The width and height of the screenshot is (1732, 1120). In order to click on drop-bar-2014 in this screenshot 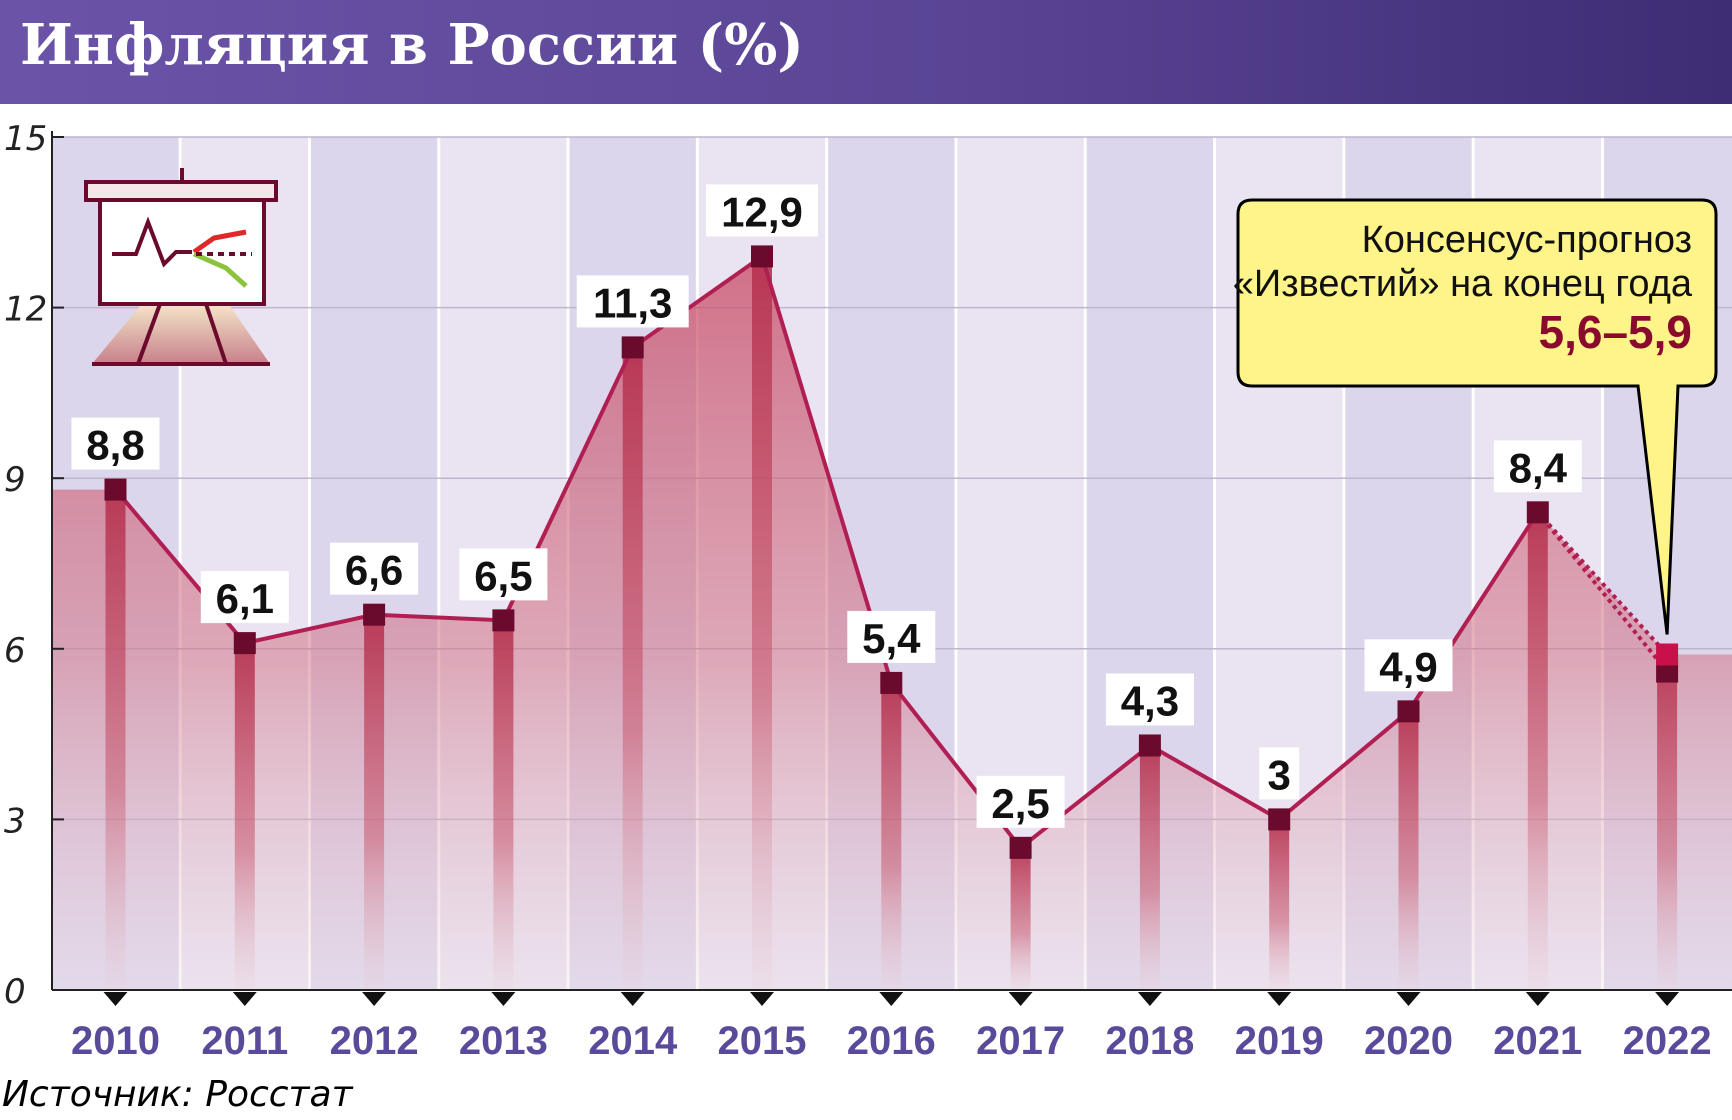, I will do `click(632, 668)`.